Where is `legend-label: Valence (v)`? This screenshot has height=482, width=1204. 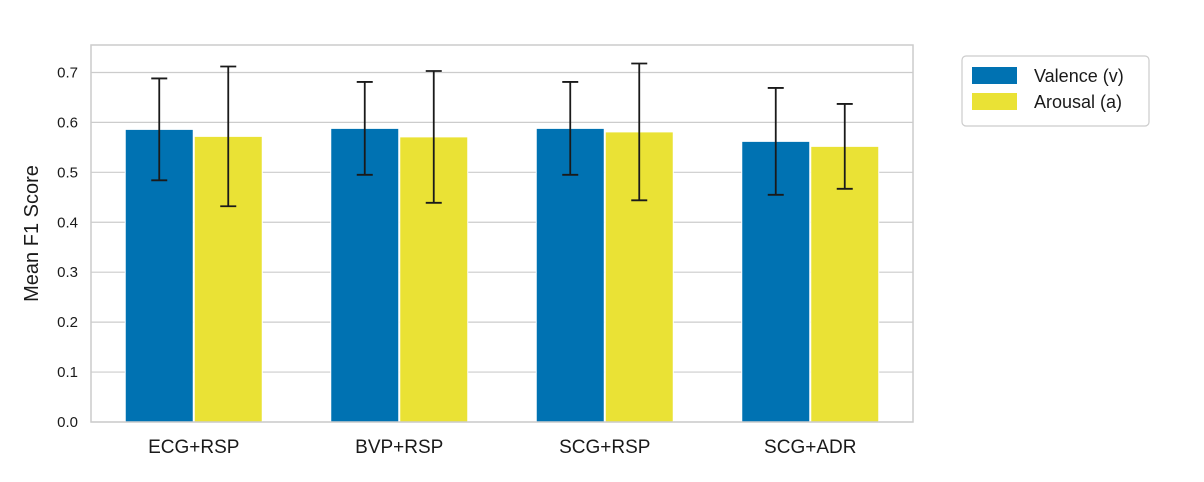 legend-label: Valence (v) is located at coordinates (1079, 76).